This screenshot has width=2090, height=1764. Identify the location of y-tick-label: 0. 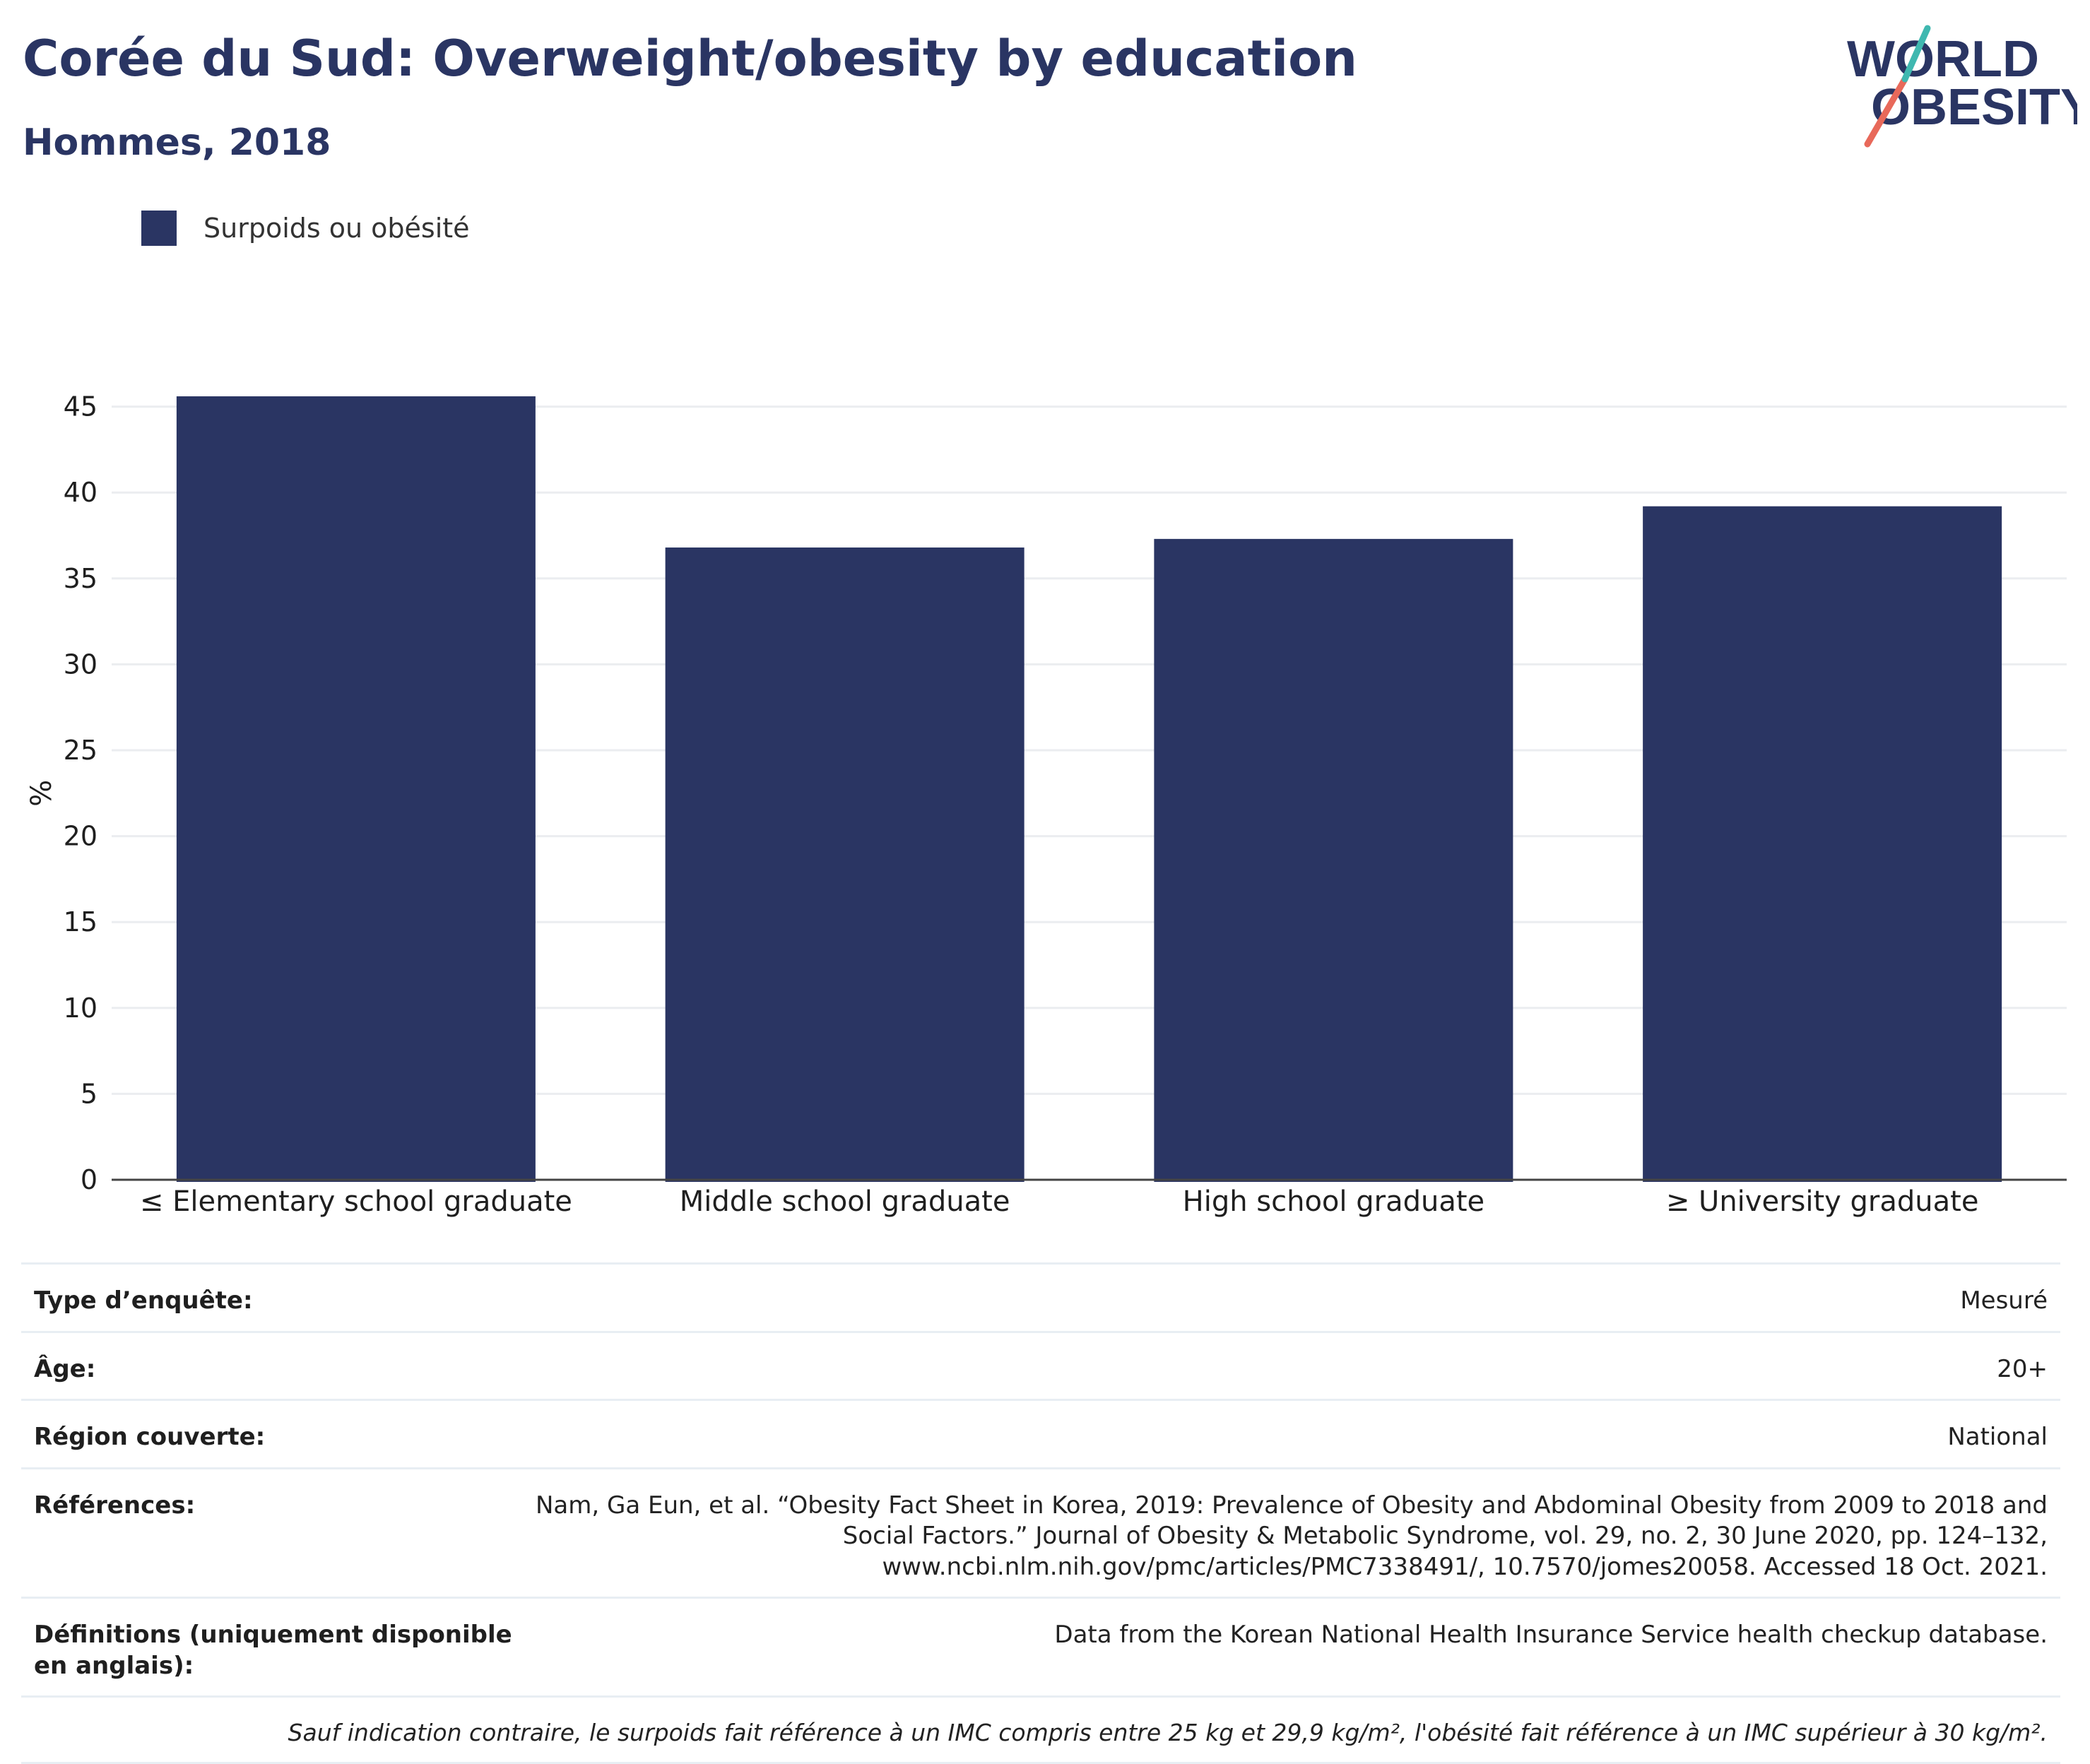
(90, 1179).